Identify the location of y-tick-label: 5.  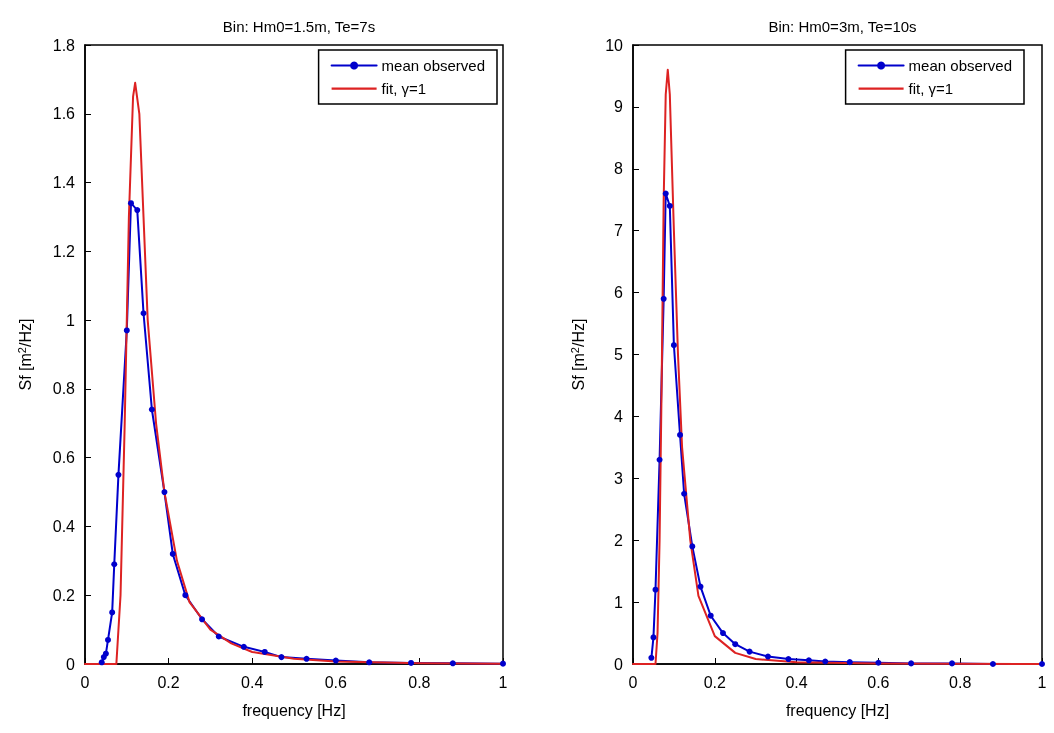
(619, 354).